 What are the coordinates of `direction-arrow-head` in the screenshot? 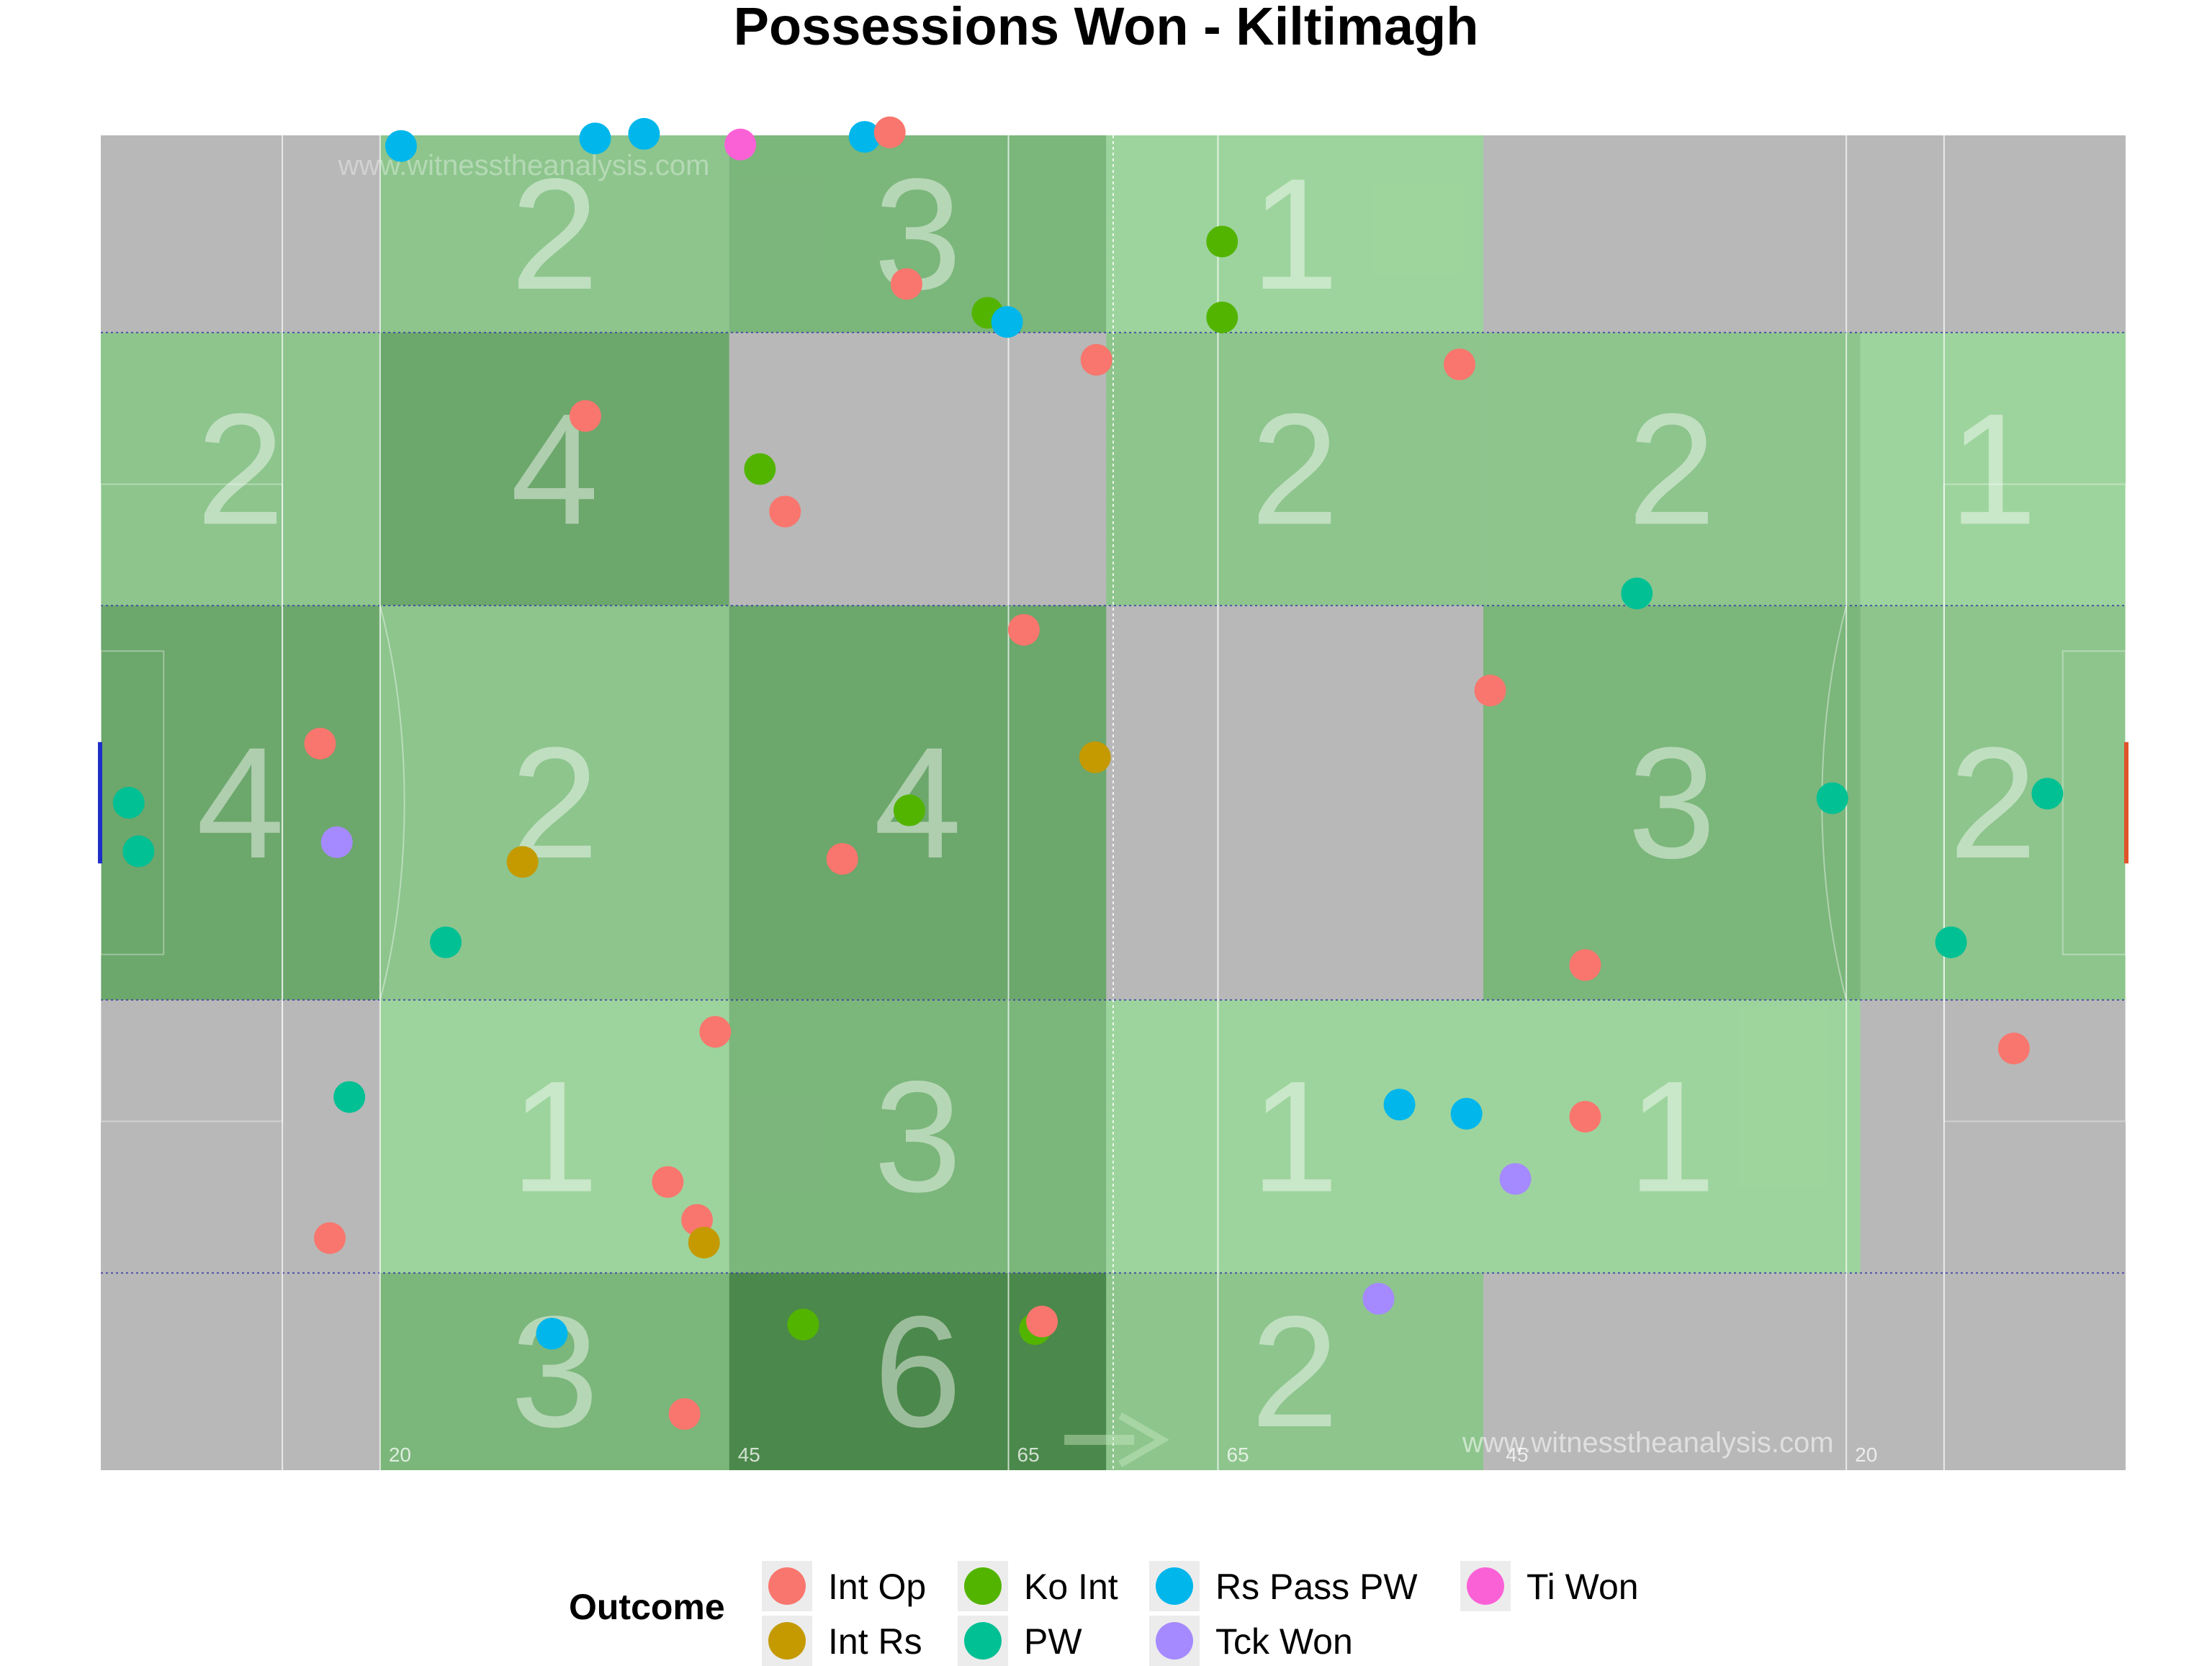 It's located at (1144, 1439).